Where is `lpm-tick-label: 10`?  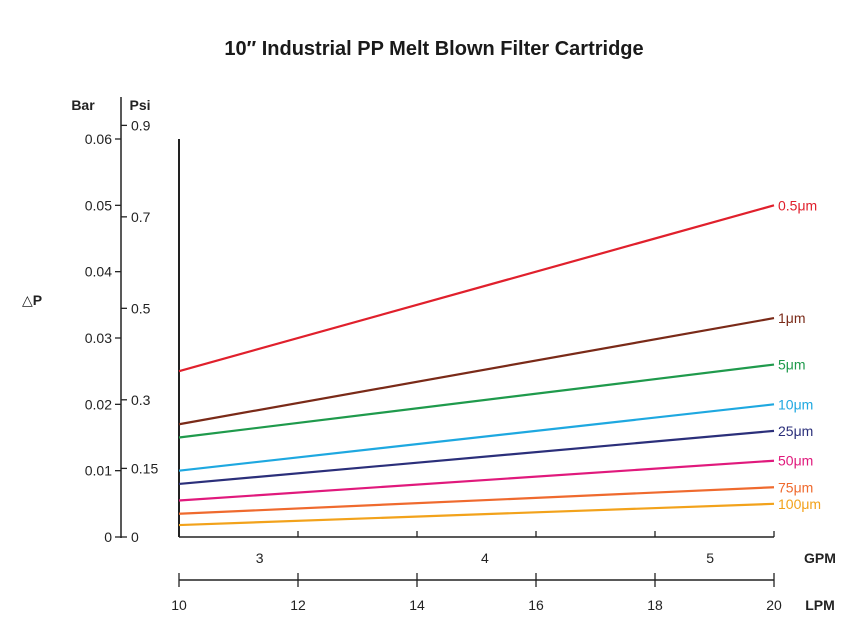
lpm-tick-label: 10 is located at coordinates (179, 605).